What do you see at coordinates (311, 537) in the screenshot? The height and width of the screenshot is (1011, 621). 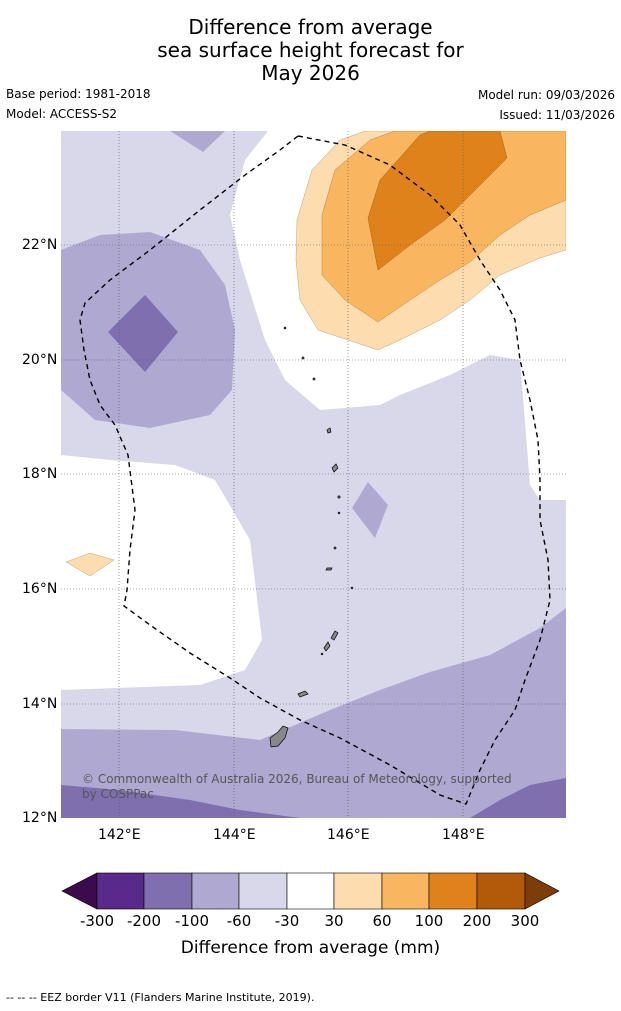 I see `islands` at bounding box center [311, 537].